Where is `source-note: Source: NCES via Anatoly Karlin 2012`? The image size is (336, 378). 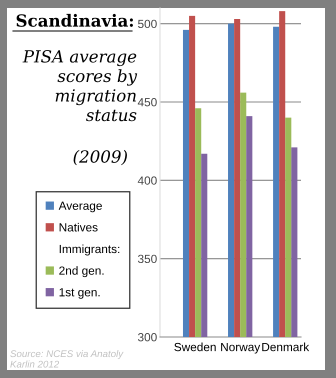
source-note: Source: NCES via Anatoly Karlin 2012 is located at coordinates (67, 359).